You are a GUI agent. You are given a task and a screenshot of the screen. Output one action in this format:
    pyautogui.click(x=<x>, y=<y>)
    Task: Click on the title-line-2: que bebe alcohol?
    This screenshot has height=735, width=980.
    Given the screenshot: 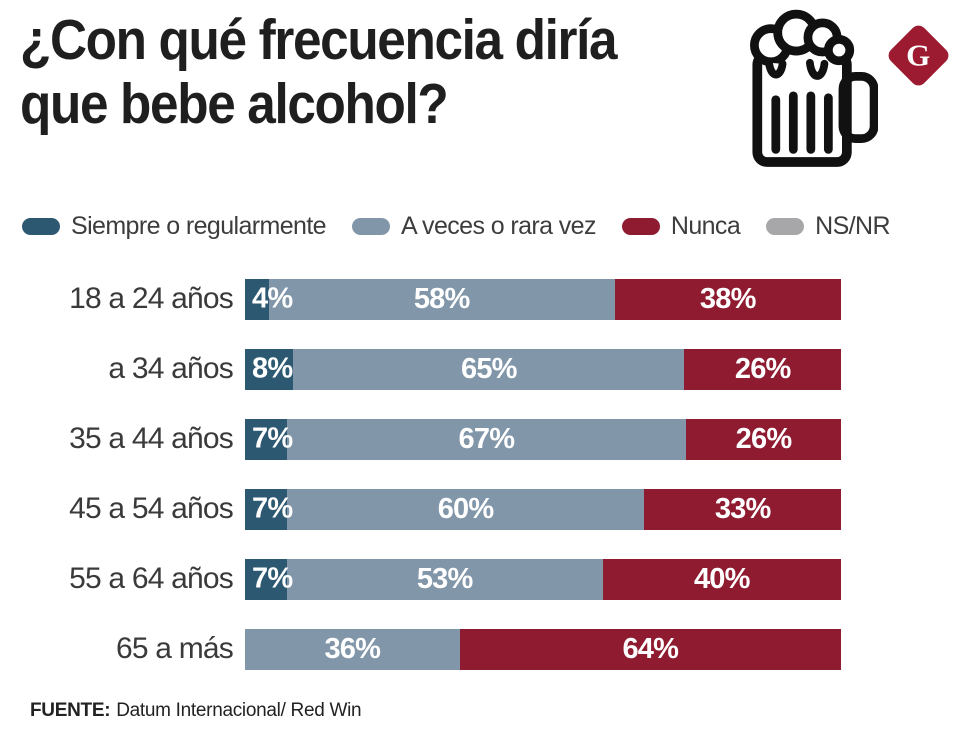 What is the action you would take?
    pyautogui.click(x=234, y=104)
    